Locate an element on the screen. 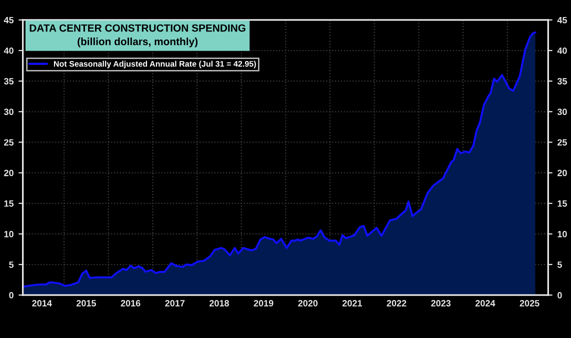 Image resolution: width=571 pixels, height=338 pixels. y-tick-label: 25 is located at coordinates (9, 142).